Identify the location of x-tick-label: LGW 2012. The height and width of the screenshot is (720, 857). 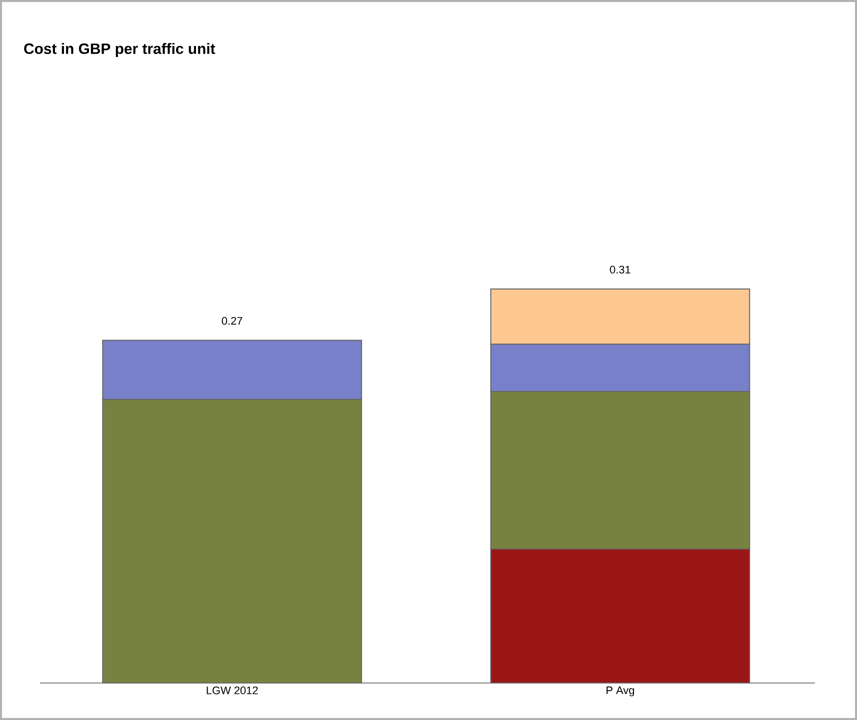
(232, 690).